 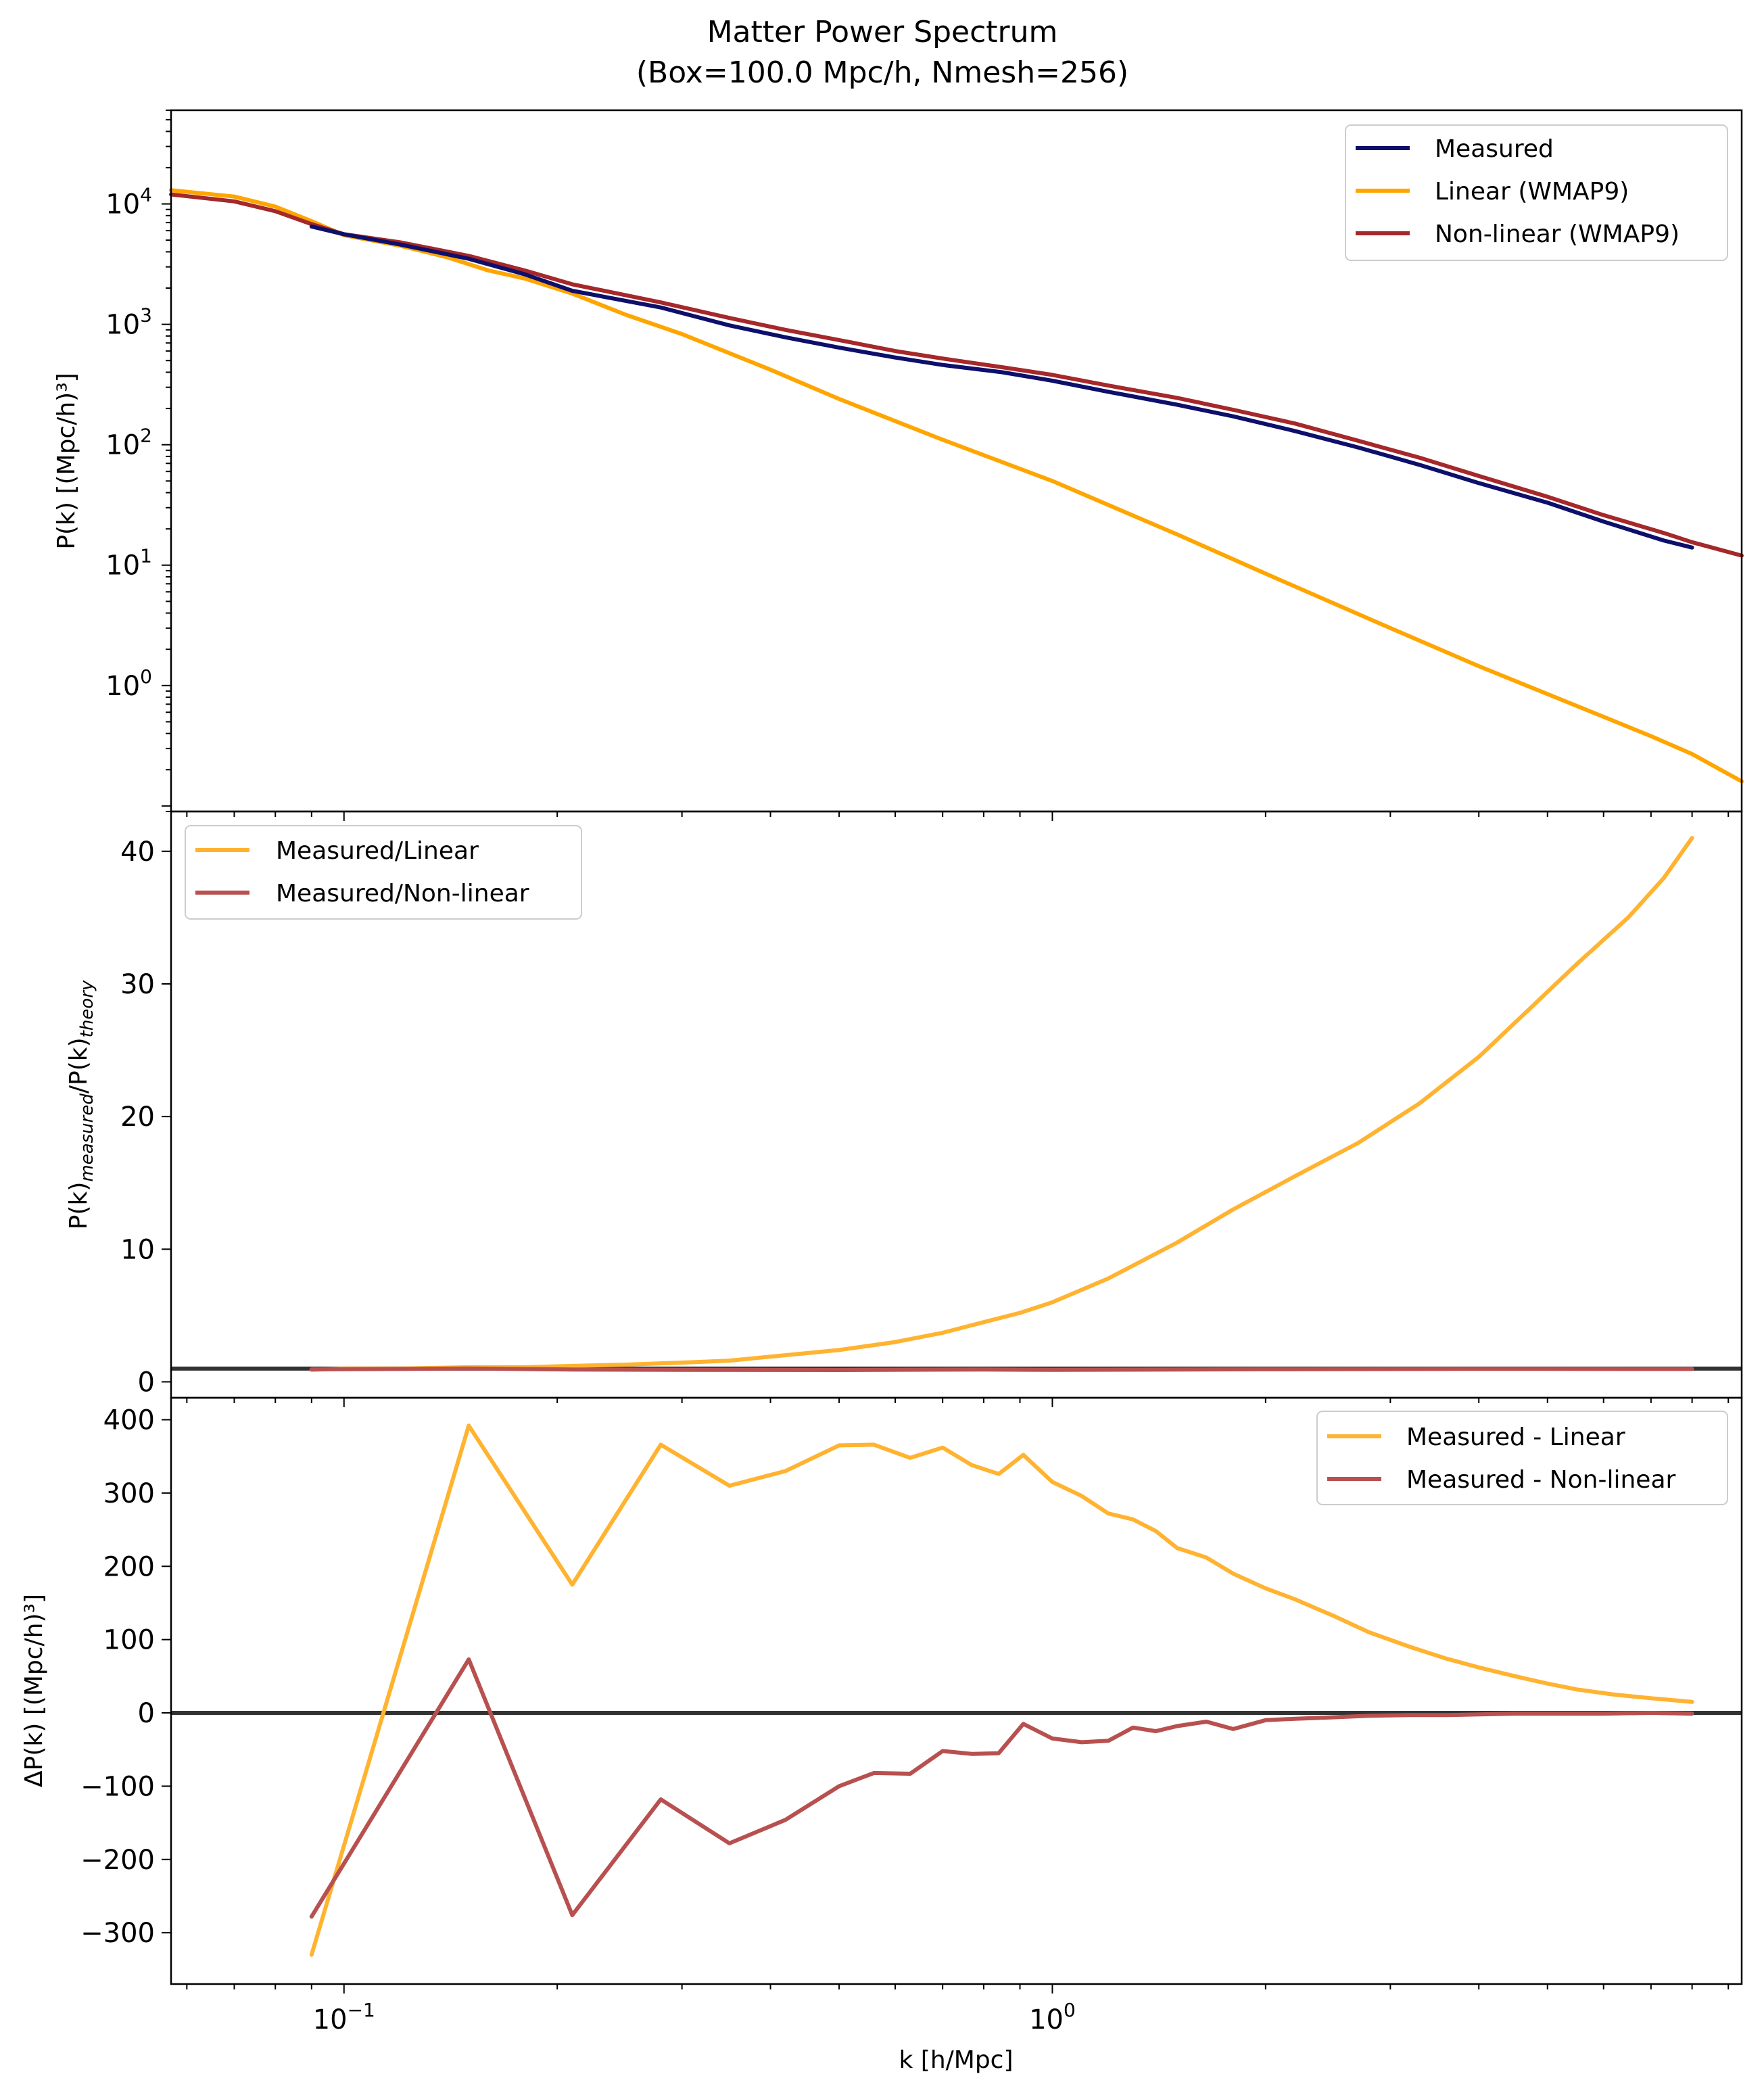 What do you see at coordinates (34, 1691) in the screenshot?
I see `difference-ylabel: ΔP(k) [(Mpc/h)³]` at bounding box center [34, 1691].